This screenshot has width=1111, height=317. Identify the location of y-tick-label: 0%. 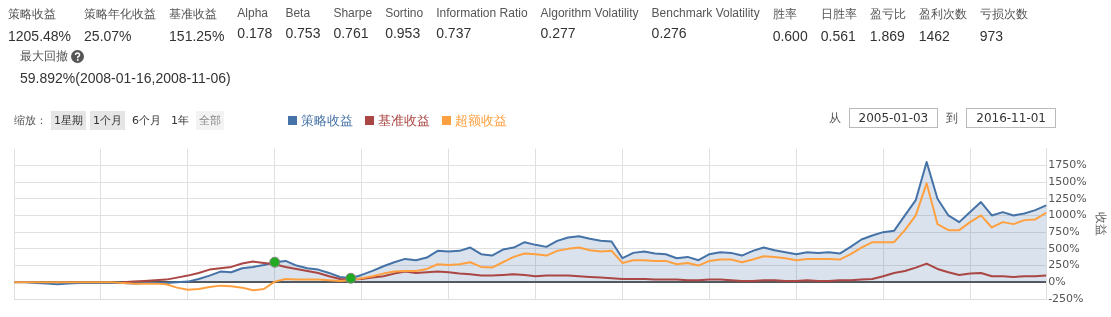
(1057, 282).